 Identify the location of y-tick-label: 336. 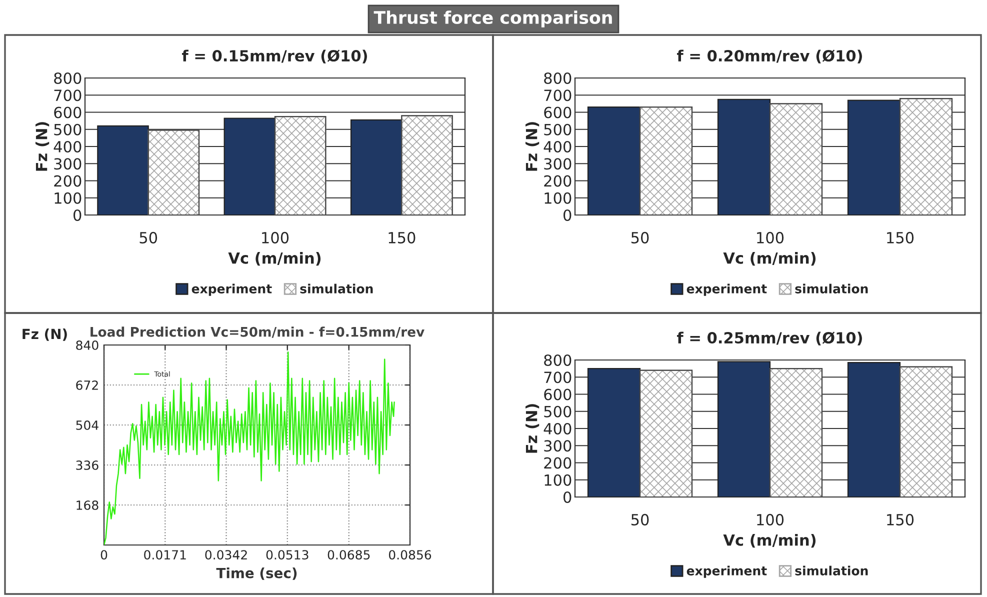
(87, 465).